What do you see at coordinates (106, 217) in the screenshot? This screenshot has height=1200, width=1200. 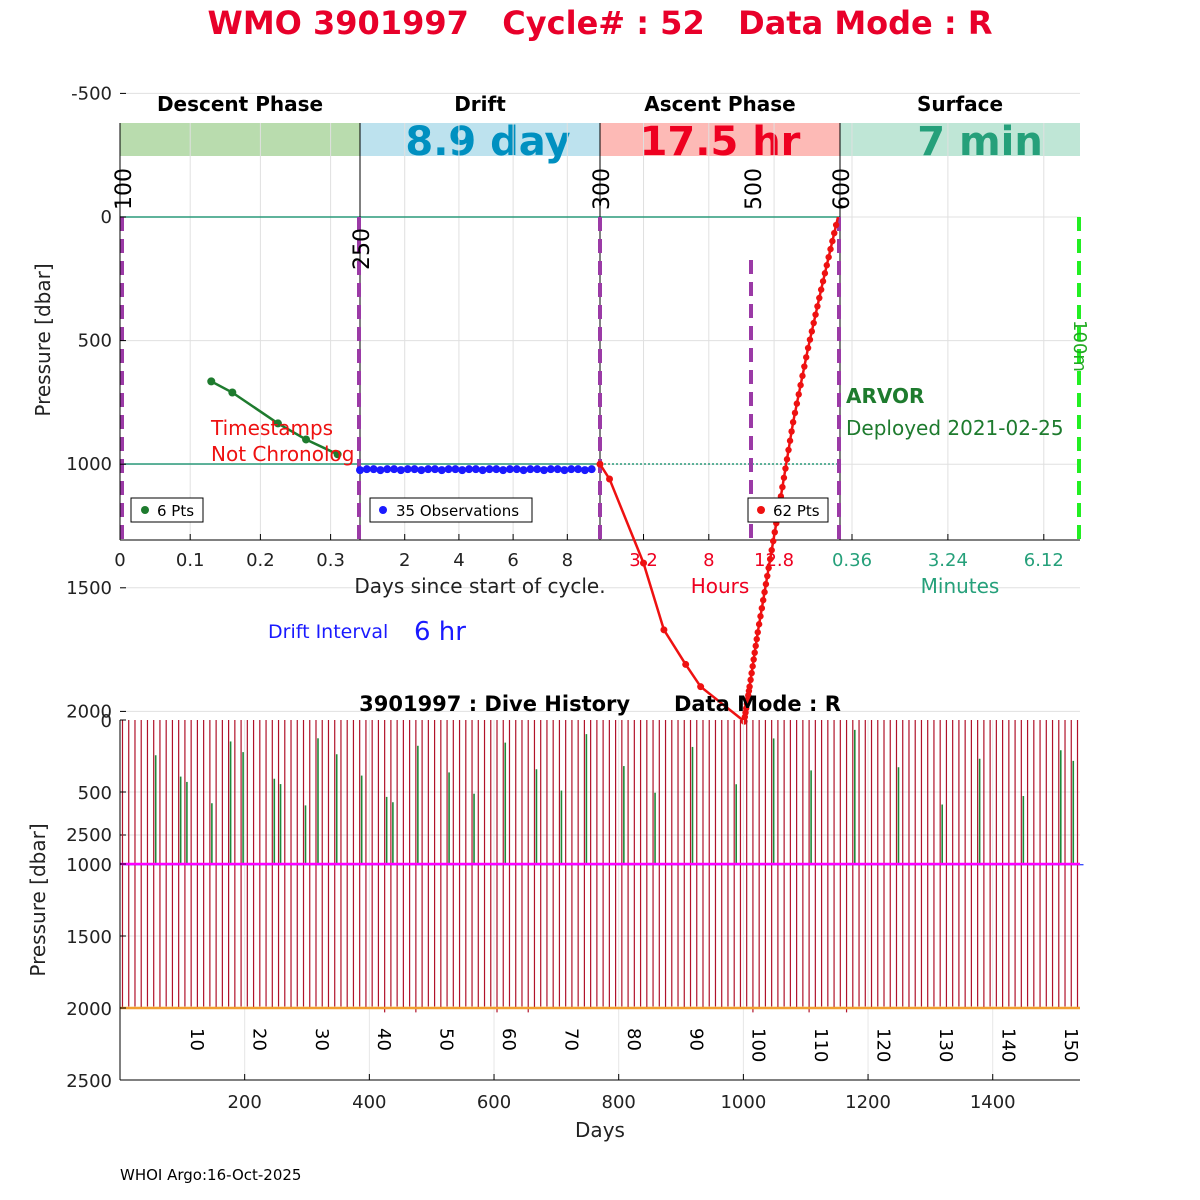 I see `top-ytick-label: 0` at bounding box center [106, 217].